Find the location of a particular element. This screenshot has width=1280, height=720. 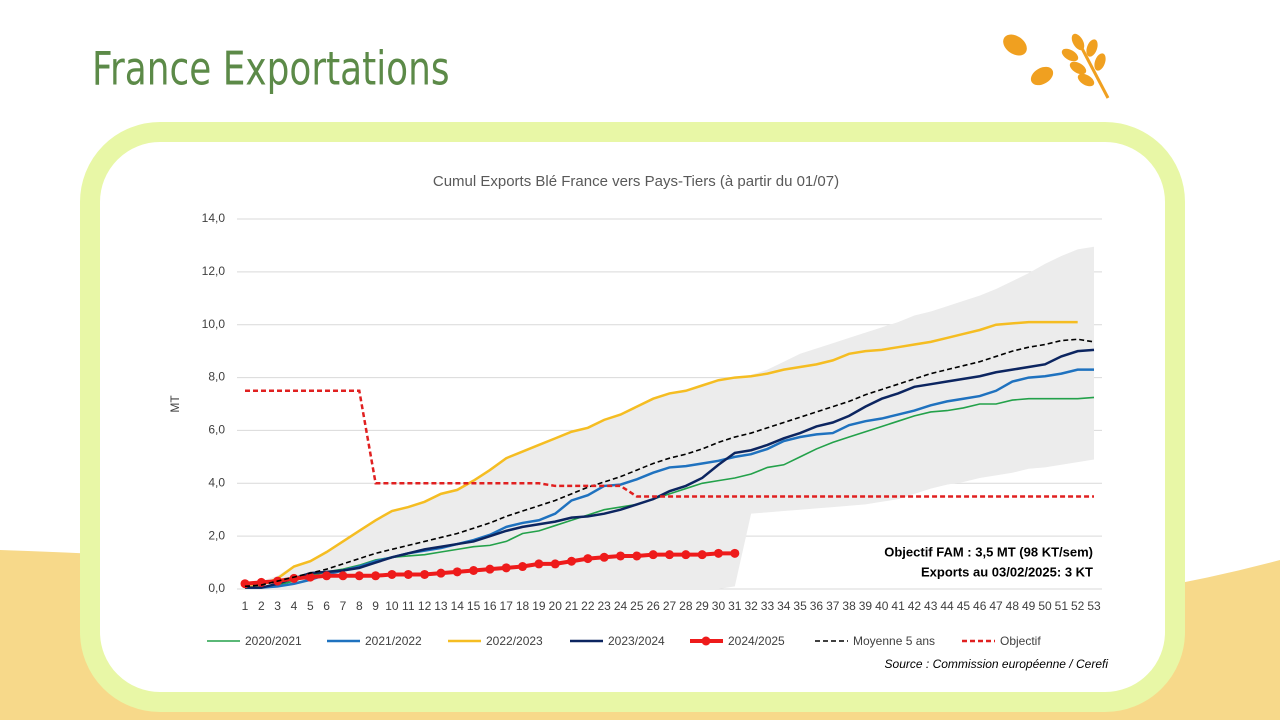

slide-title: France Exportations is located at coordinates (271, 69).